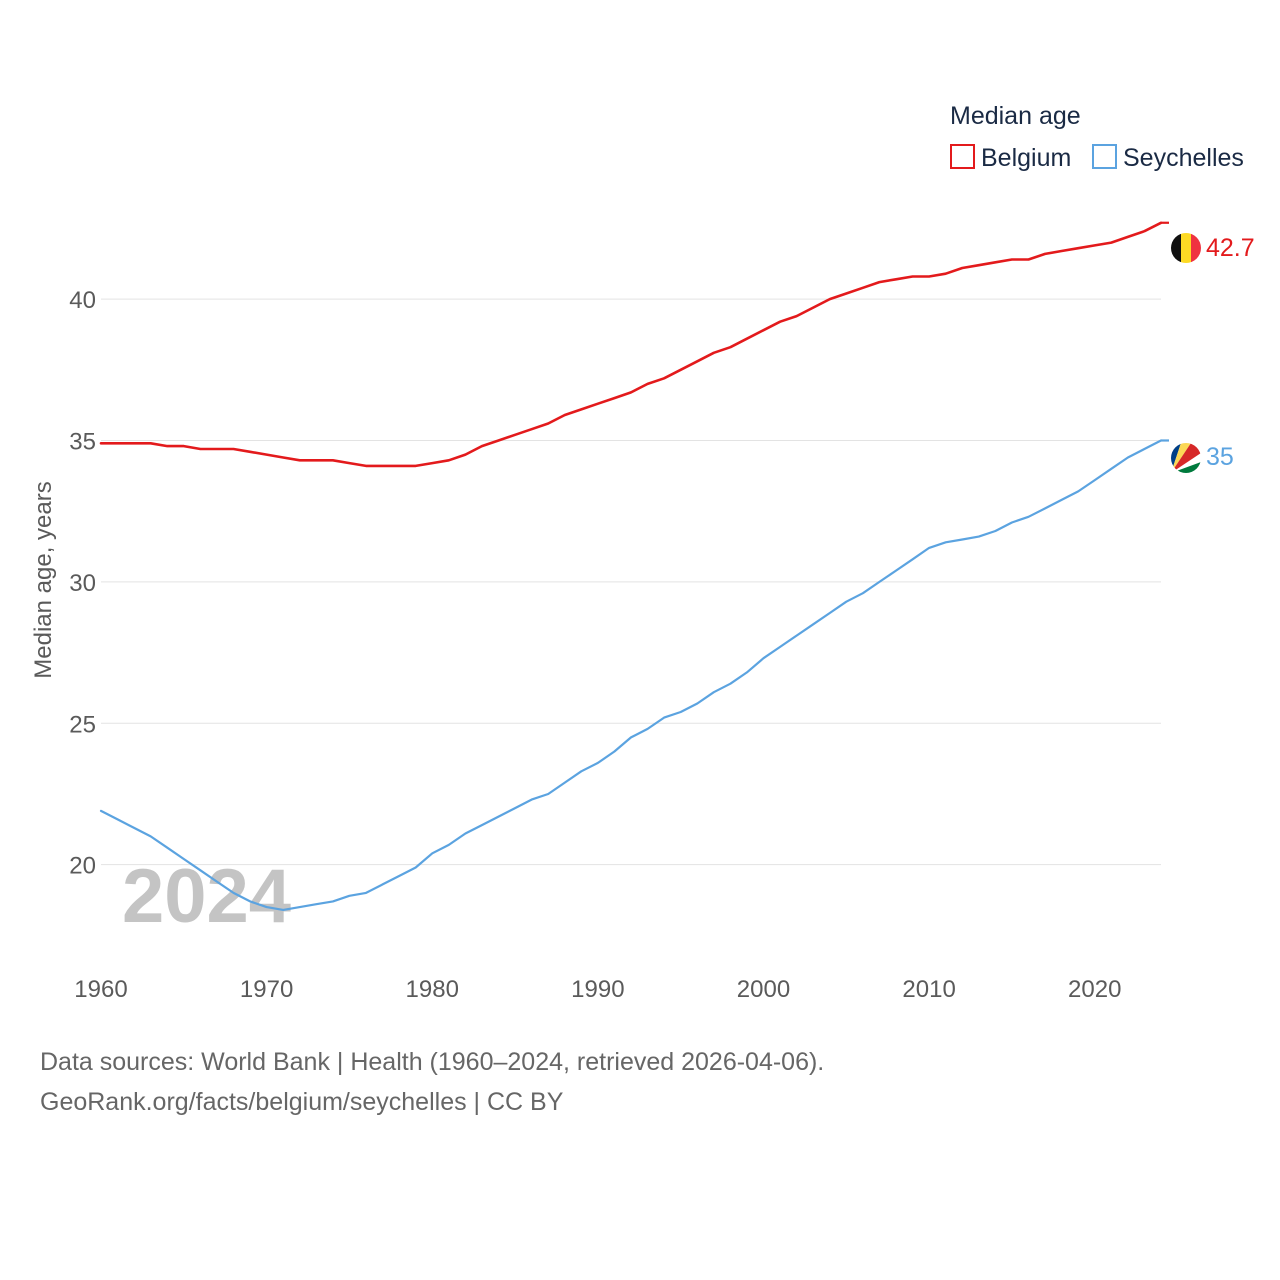 The width and height of the screenshot is (1280, 1280). What do you see at coordinates (1097, 137) in the screenshot?
I see `legend: Median age Belgium Seychelles` at bounding box center [1097, 137].